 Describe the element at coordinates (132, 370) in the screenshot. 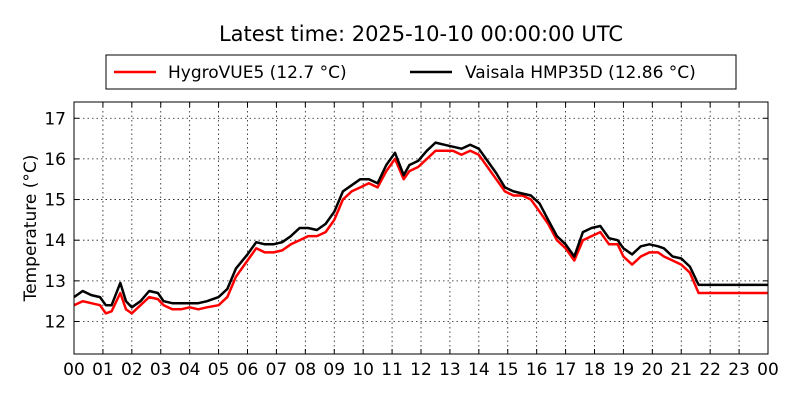

I see `x-tick-label: 02` at that location.